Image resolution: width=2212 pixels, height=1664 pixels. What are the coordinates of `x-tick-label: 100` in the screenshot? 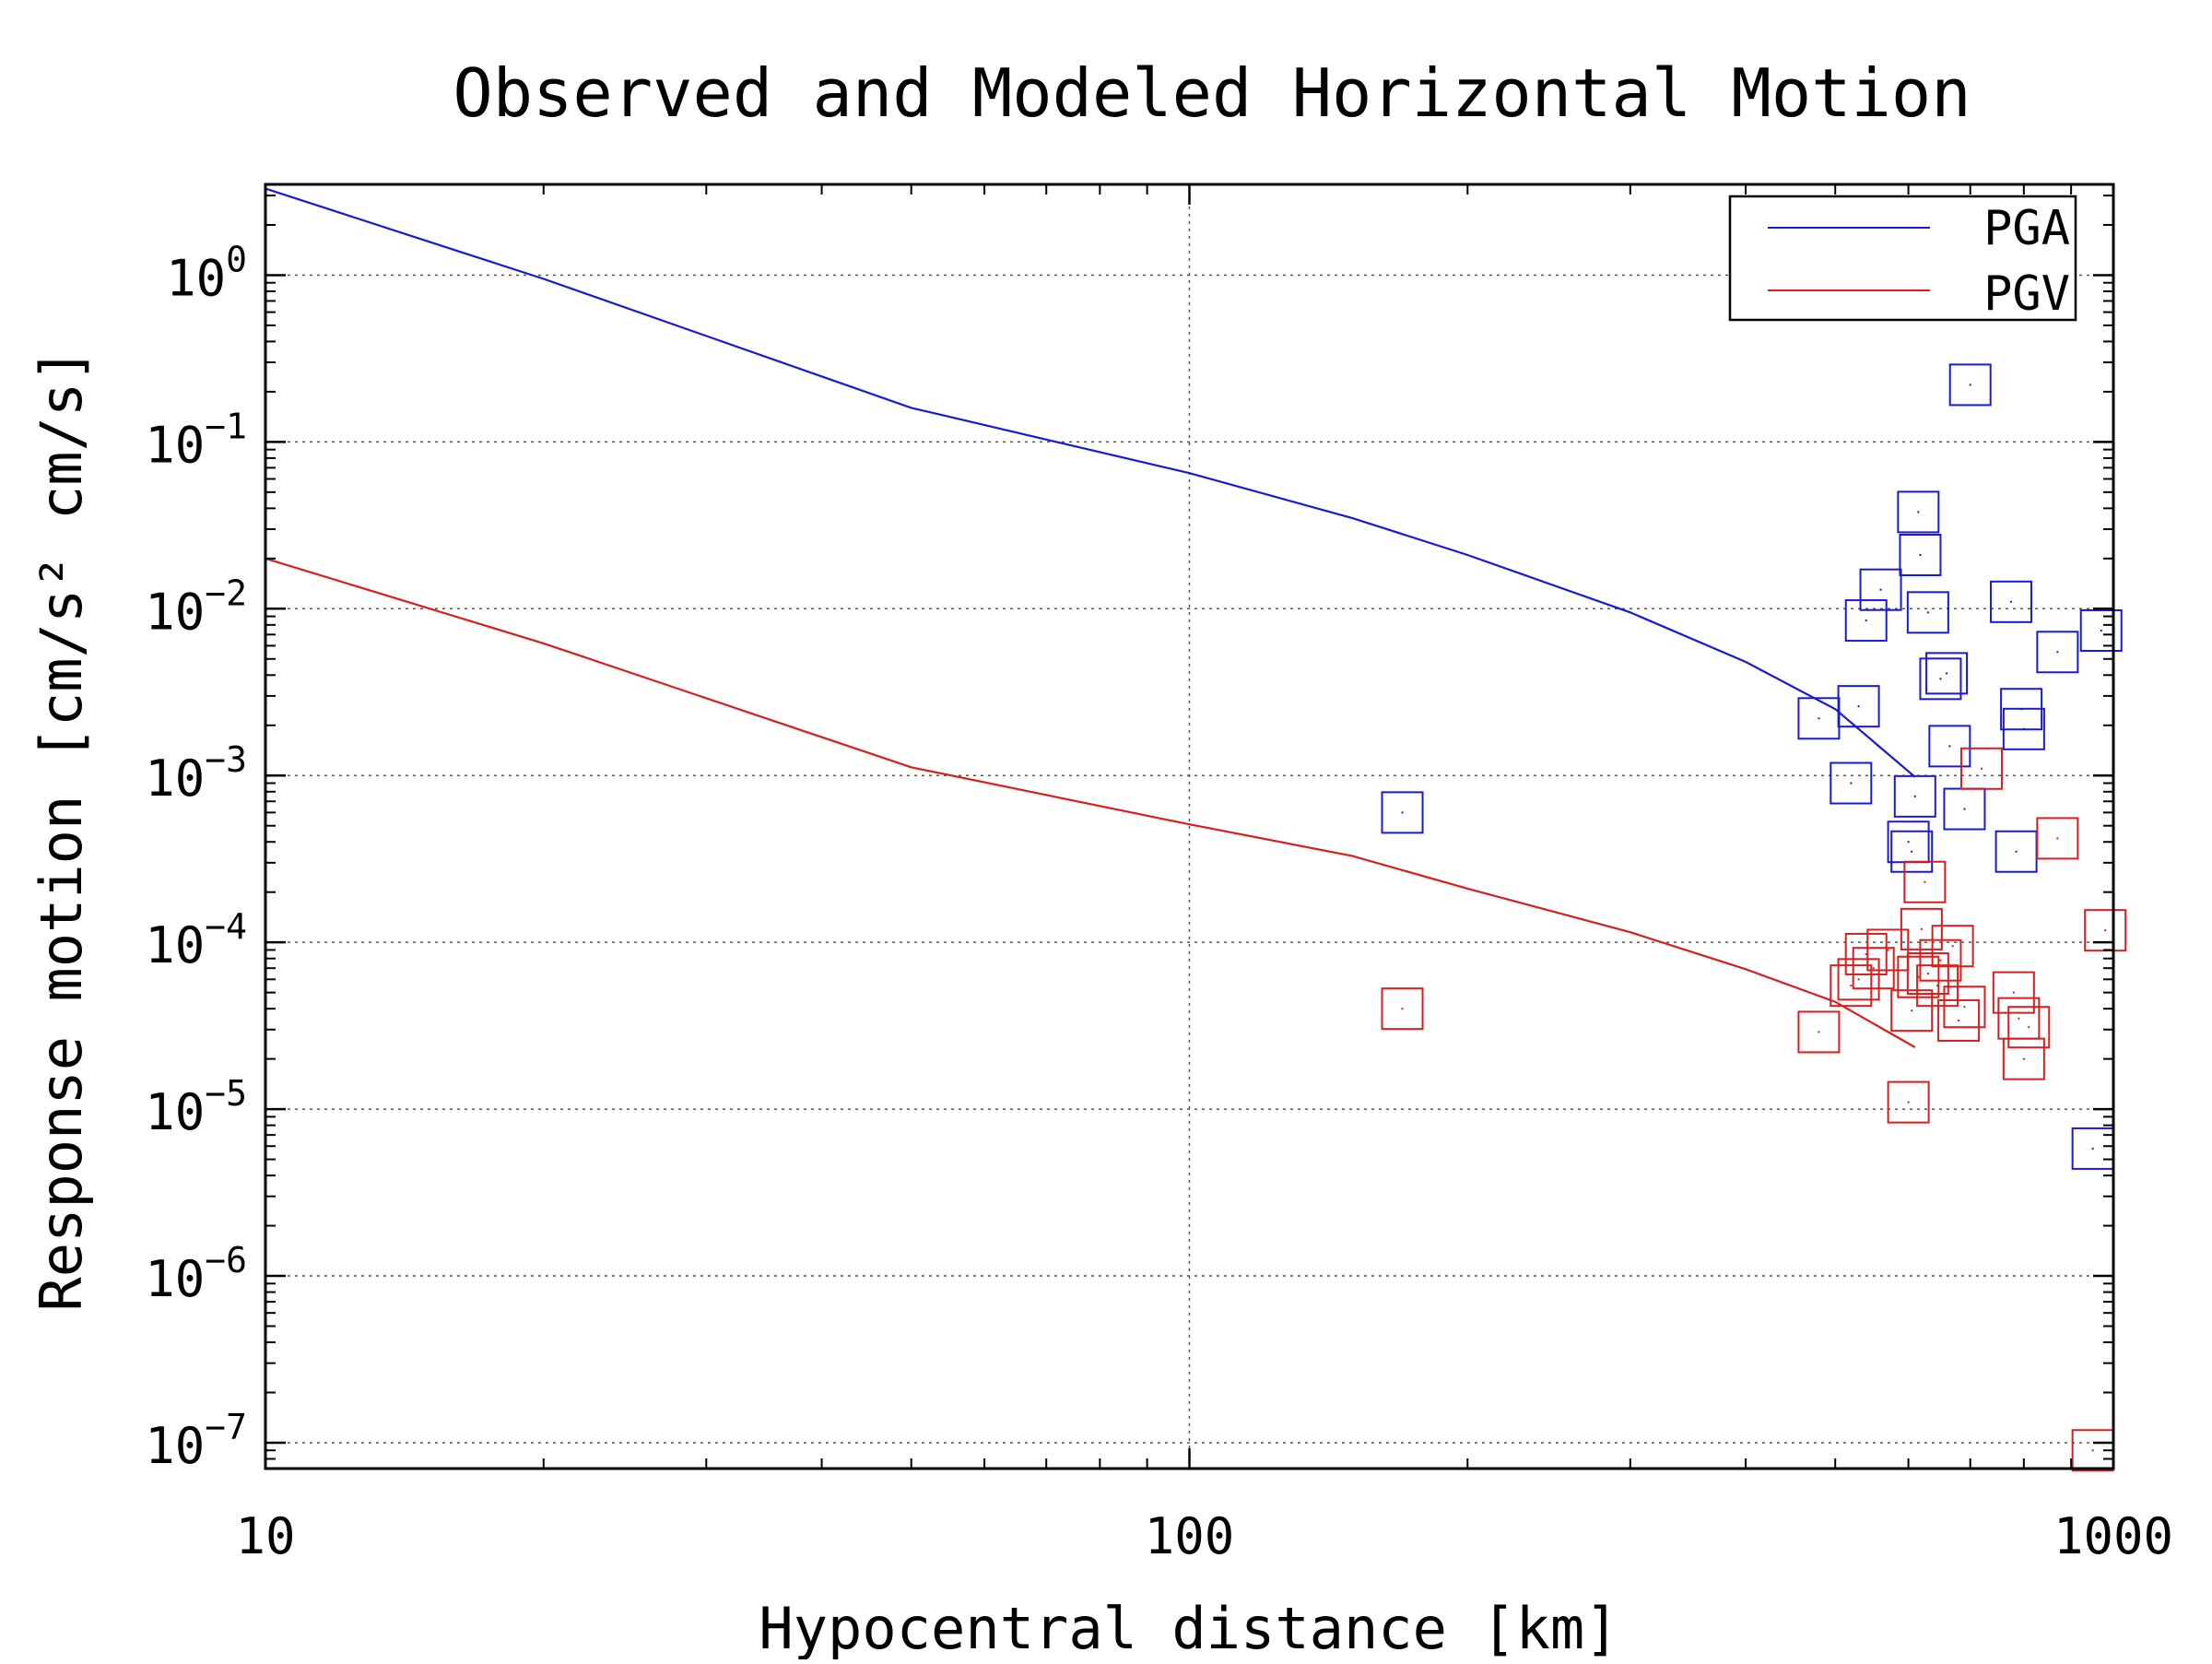 It's located at (1190, 1536).